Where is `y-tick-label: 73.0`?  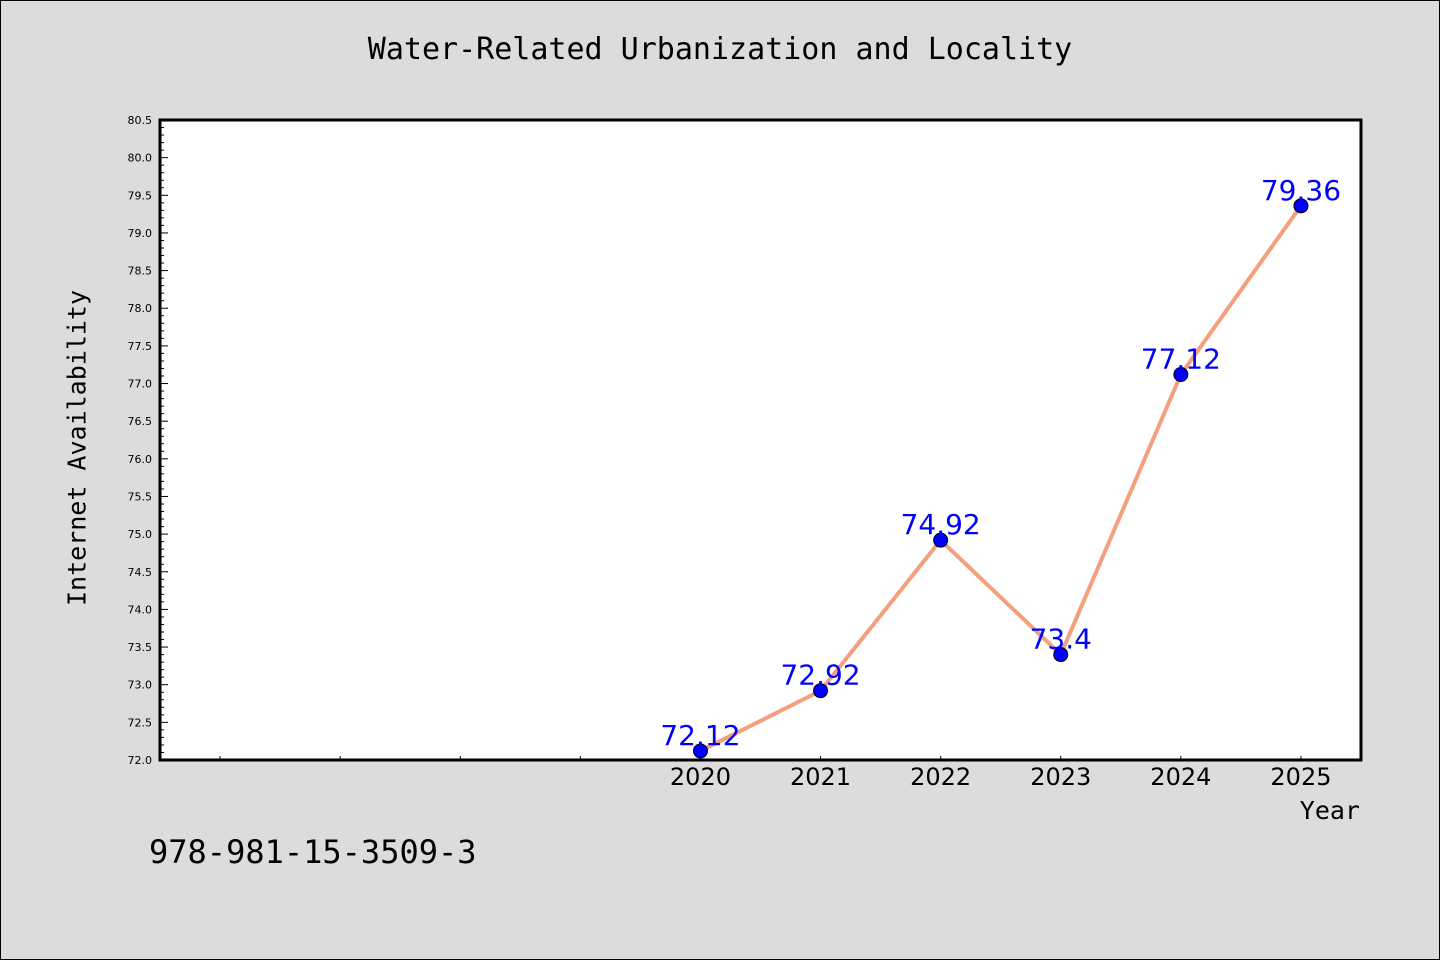
y-tick-label: 73.0 is located at coordinates (140, 685).